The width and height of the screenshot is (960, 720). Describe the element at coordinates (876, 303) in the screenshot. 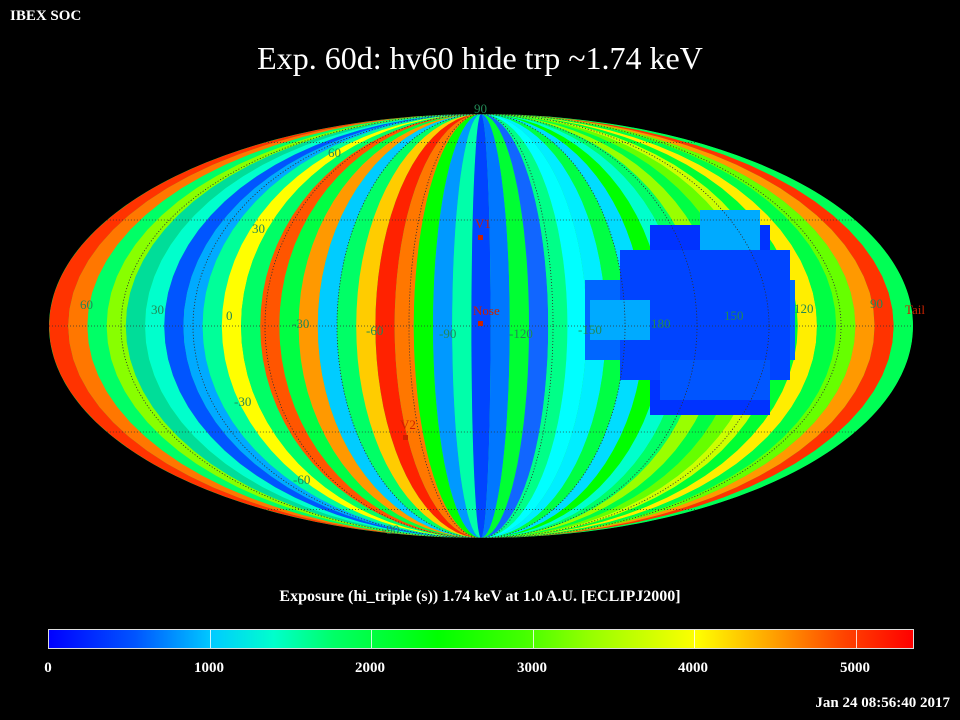

I see `lon-label: 90` at that location.